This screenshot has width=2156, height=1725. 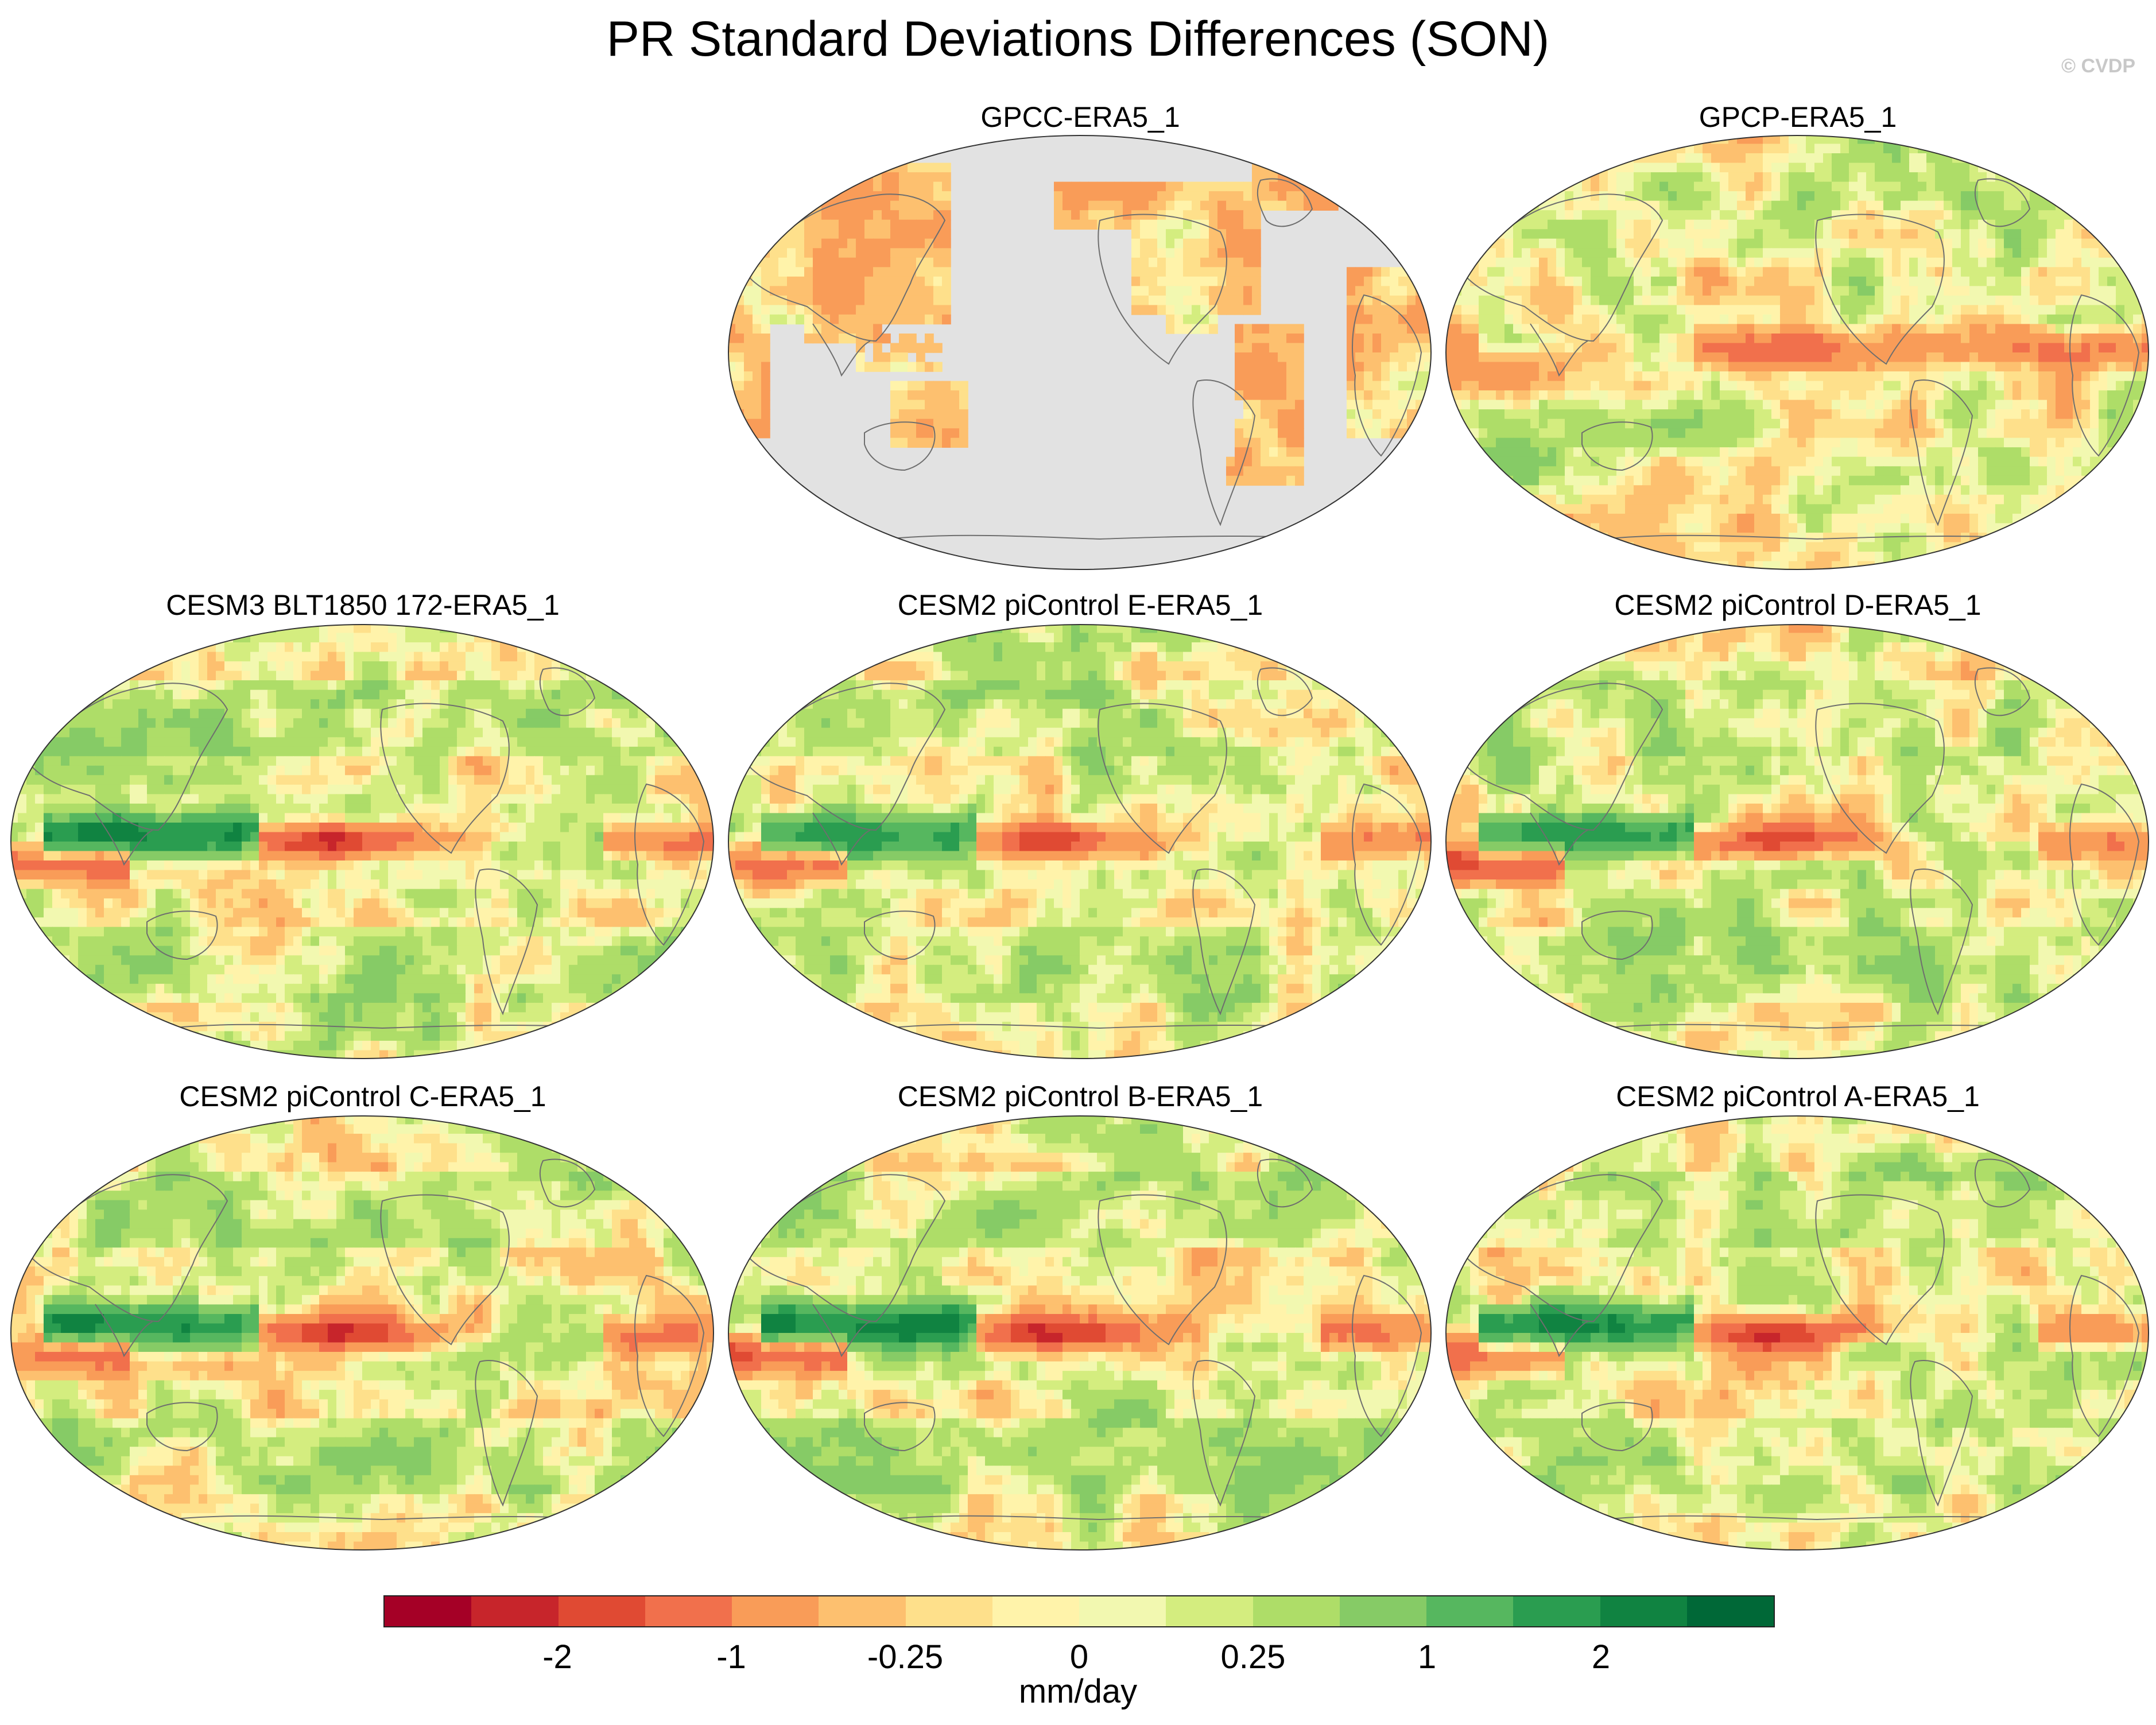 I want to click on map-cesm2-a, so click(x=1797, y=1333).